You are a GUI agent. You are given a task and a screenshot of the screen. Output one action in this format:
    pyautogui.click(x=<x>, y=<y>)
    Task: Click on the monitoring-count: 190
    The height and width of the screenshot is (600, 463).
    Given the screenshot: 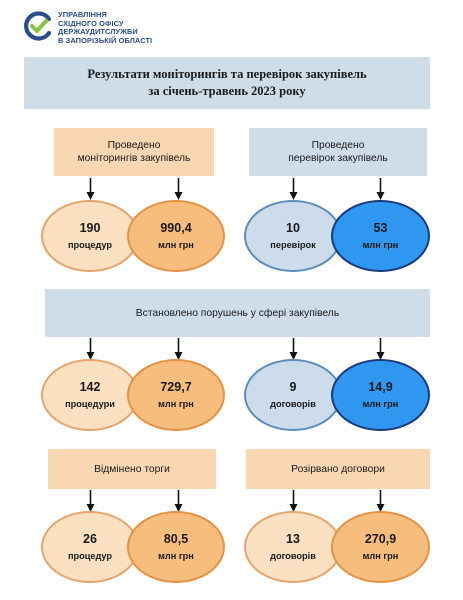 What is the action you would take?
    pyautogui.click(x=90, y=227)
    